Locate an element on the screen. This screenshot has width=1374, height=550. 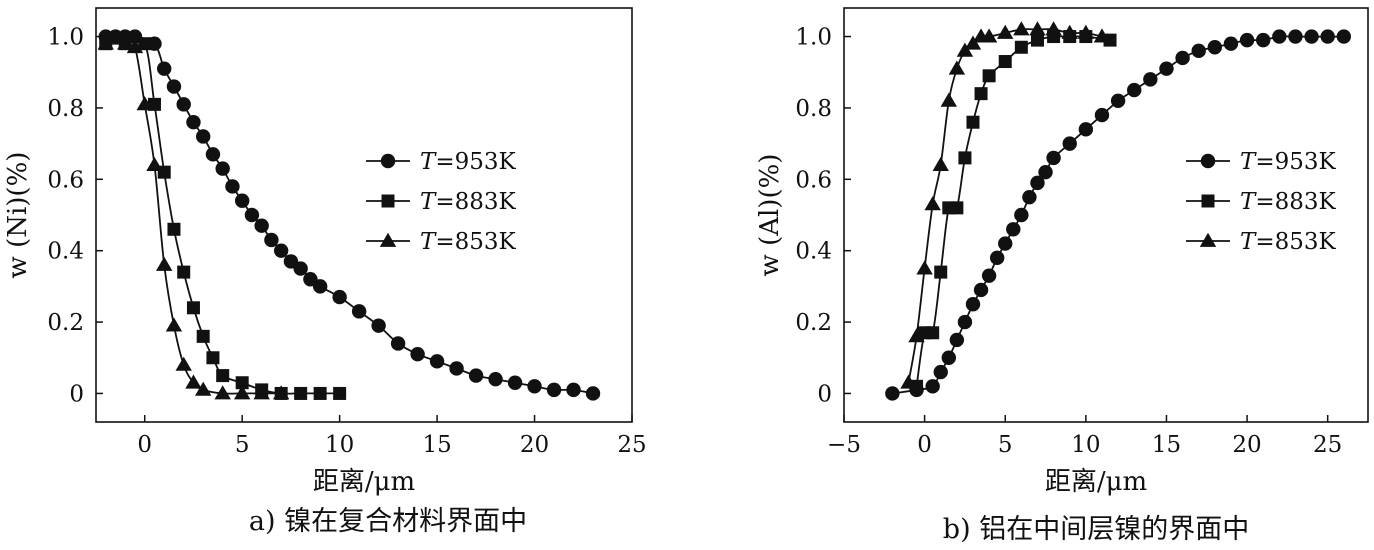
series-square is located at coordinates (223, 218).